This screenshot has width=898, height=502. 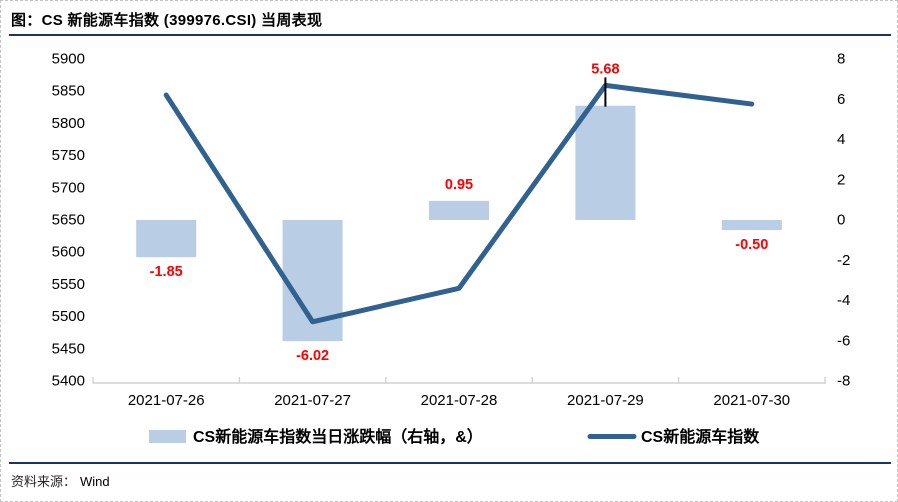 I want to click on right-axis-tick-label: -6, so click(x=843, y=340).